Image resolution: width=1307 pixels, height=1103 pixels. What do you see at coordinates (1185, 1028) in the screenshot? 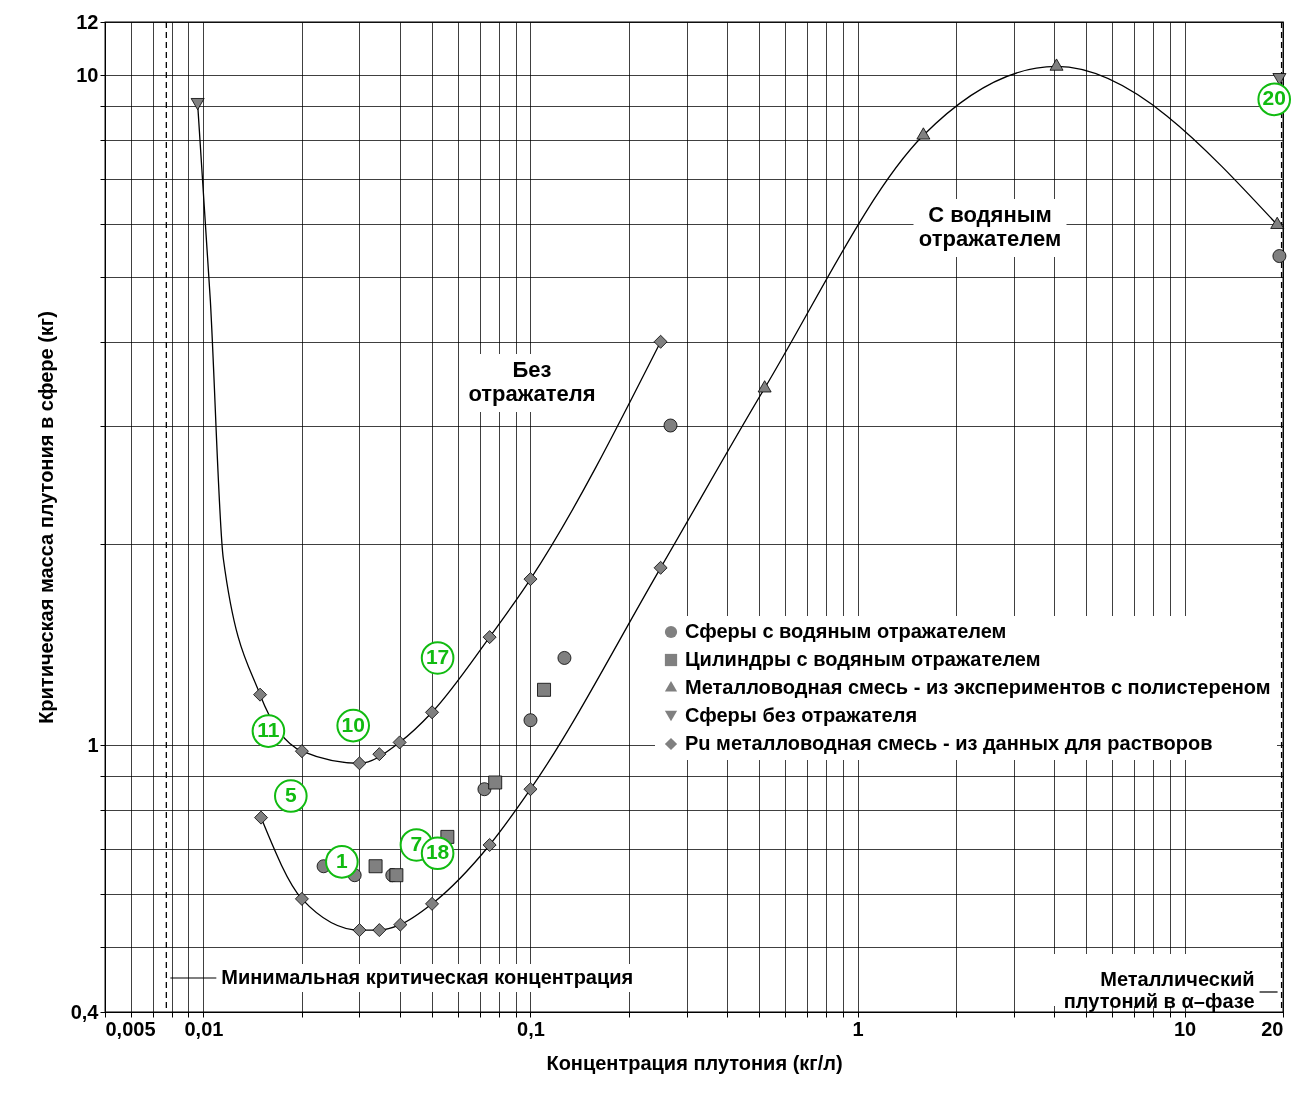
I see `x-tick-label: 10` at bounding box center [1185, 1028].